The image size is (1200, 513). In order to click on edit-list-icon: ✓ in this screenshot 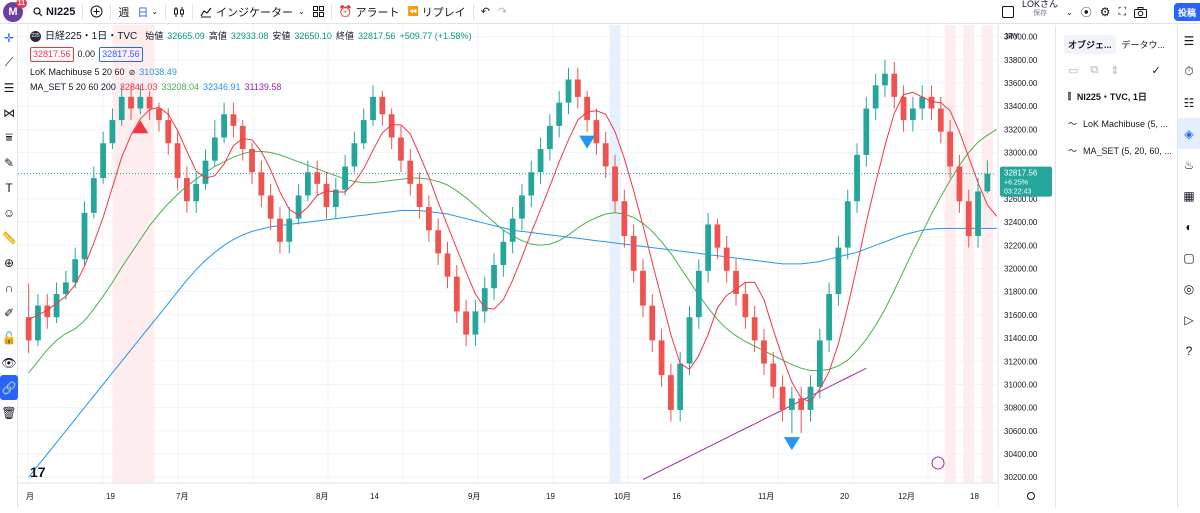, I will do `click(1156, 71)`.